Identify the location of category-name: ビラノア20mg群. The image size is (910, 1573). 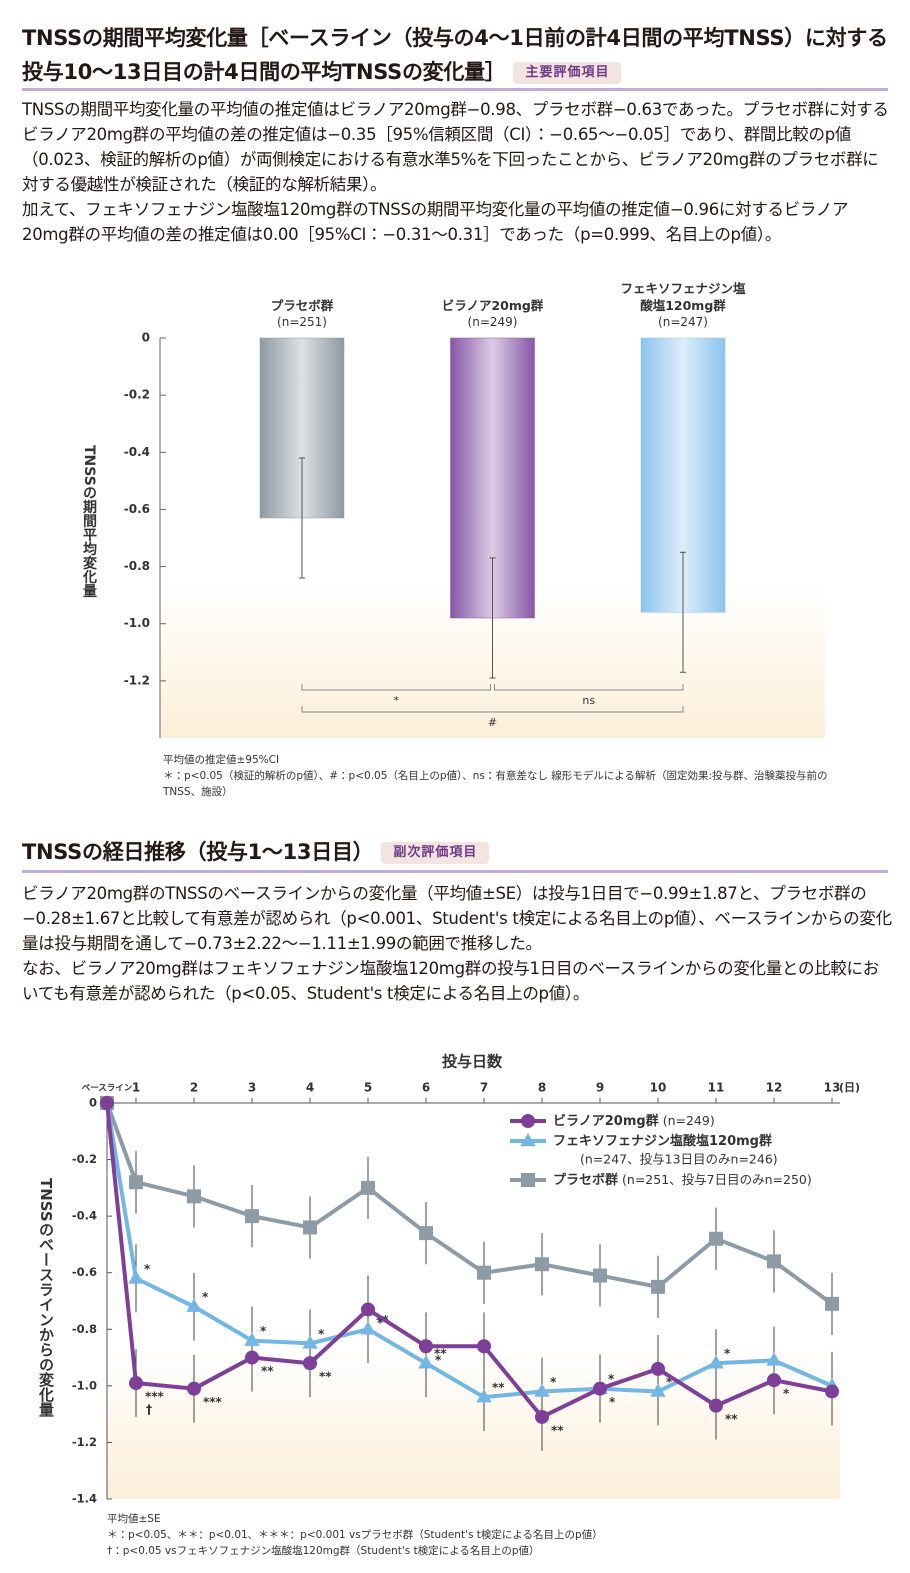
(492, 305).